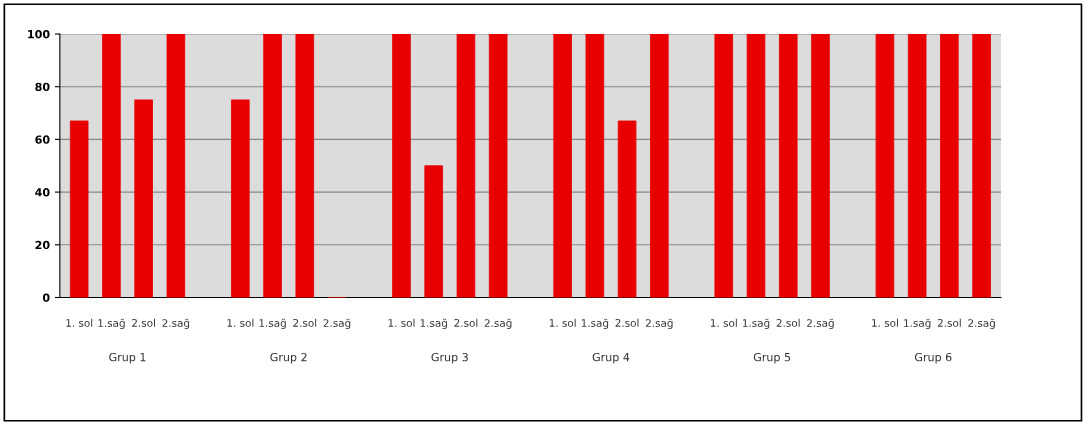  What do you see at coordinates (42, 87) in the screenshot?
I see `y-tick-label: 80` at bounding box center [42, 87].